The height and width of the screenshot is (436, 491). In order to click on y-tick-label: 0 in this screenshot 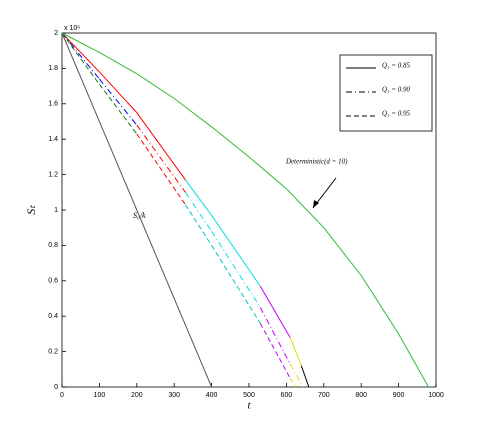, I will do `click(56, 387)`.